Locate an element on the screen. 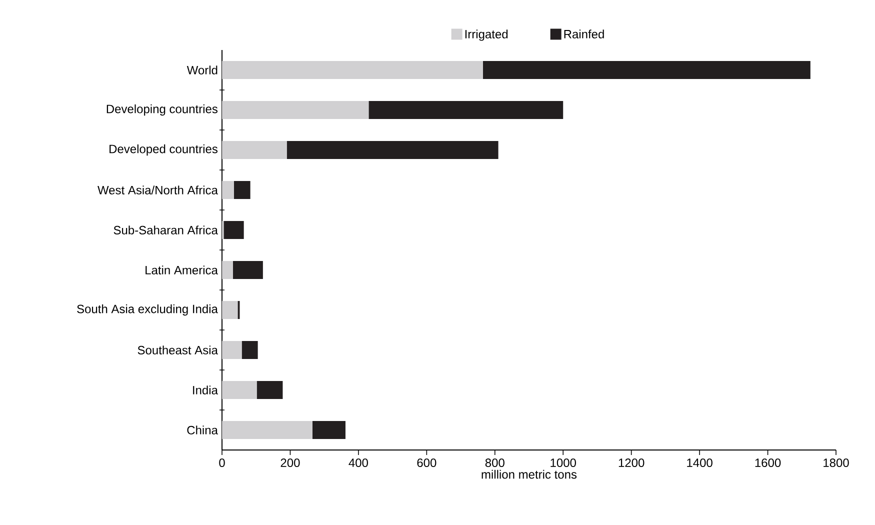 The height and width of the screenshot is (525, 875). x-tick-label: 600 is located at coordinates (426, 463).